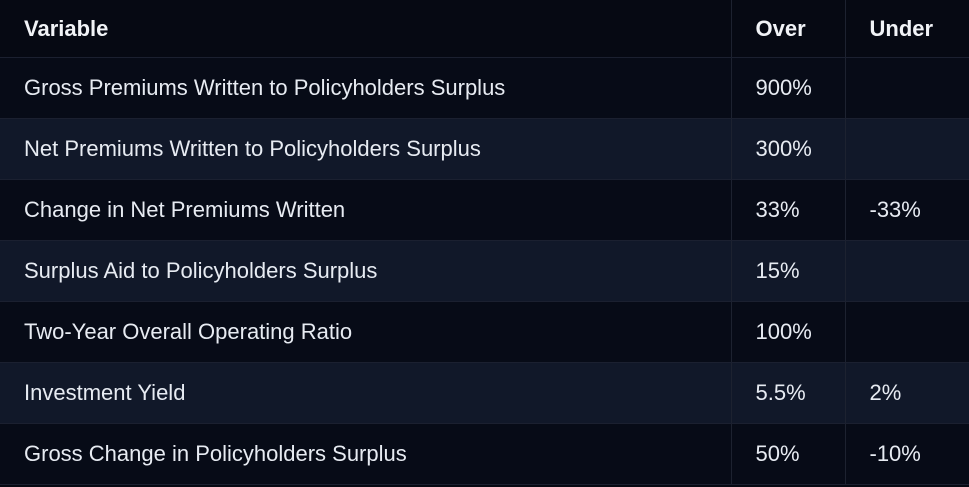  What do you see at coordinates (788, 332) in the screenshot?
I see `cell-over: 100%` at bounding box center [788, 332].